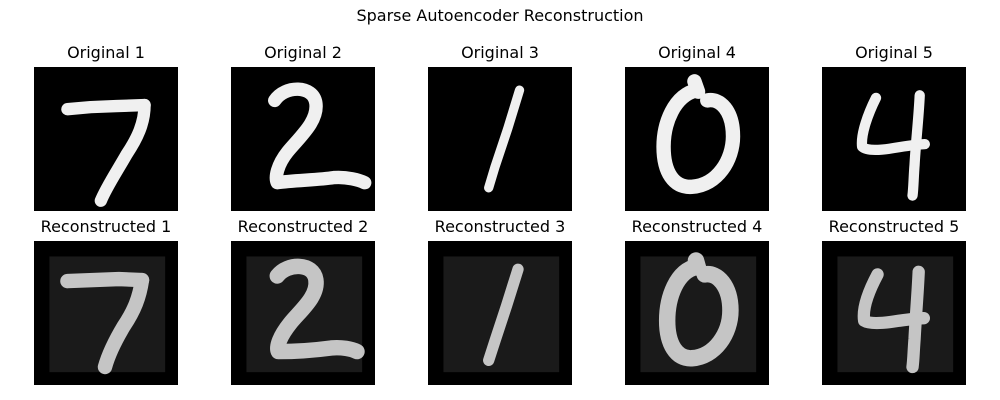  What do you see at coordinates (697, 139) in the screenshot?
I see `original-digit-0-image` at bounding box center [697, 139].